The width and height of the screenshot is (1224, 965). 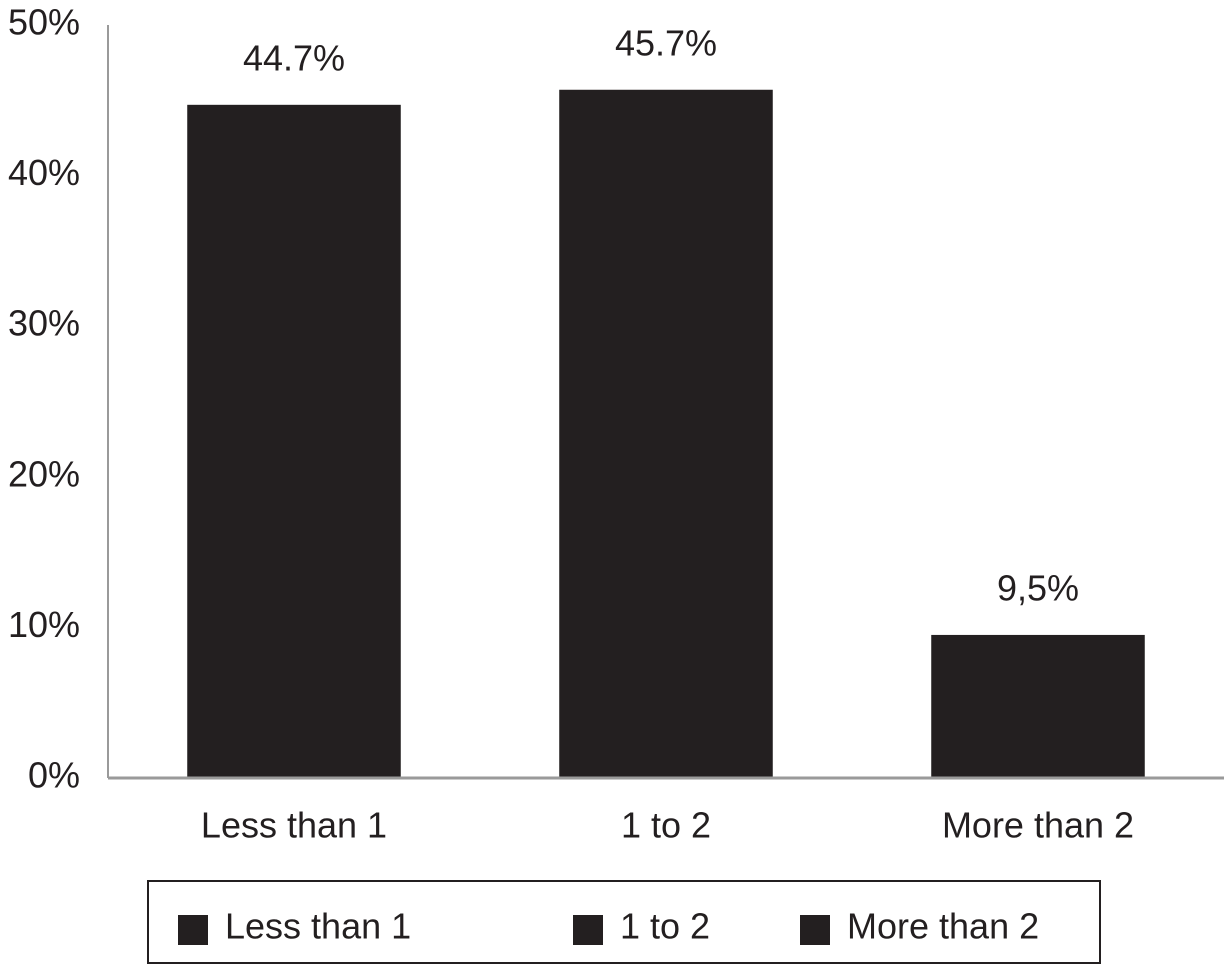 I want to click on legend-label: Less than 1, so click(x=318, y=926).